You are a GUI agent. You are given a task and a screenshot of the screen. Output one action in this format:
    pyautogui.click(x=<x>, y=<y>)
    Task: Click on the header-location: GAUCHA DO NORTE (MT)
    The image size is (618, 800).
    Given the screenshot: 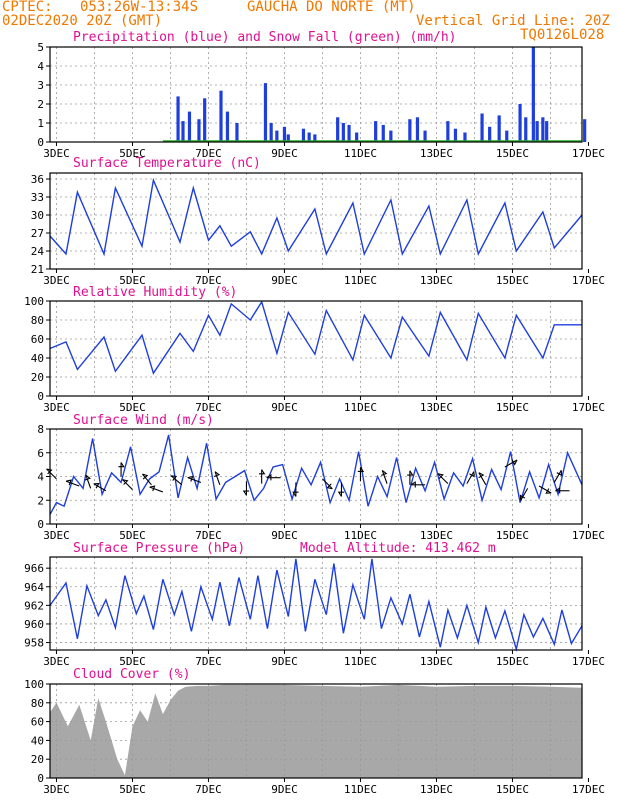 What is the action you would take?
    pyautogui.click(x=331, y=7)
    